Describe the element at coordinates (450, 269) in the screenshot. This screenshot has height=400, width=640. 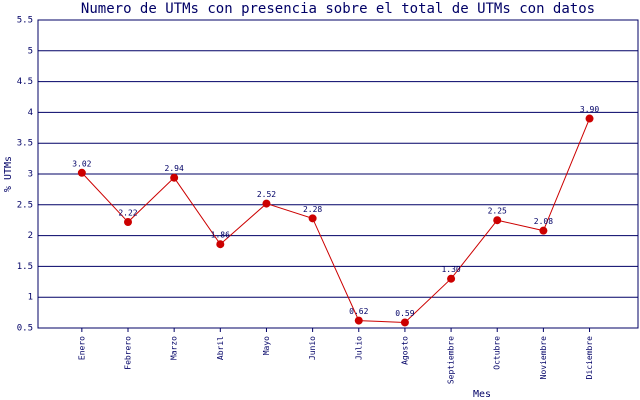
I see `data-label: 1.30` at that location.